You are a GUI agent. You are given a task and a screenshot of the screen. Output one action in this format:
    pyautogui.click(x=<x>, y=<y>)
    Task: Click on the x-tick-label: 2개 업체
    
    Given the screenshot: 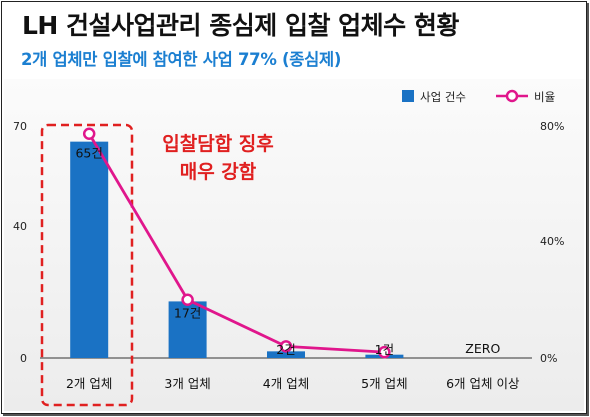 What is the action you would take?
    pyautogui.click(x=89, y=383)
    